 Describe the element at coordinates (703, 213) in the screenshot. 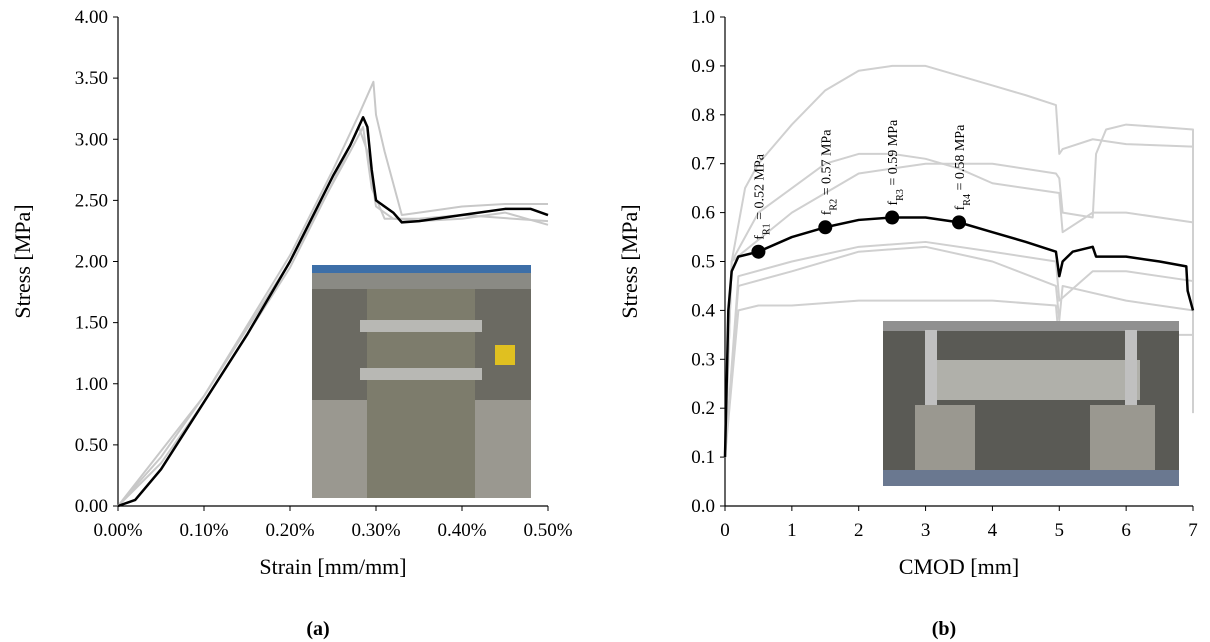

I see `y-tick-label: 0.6` at that location.